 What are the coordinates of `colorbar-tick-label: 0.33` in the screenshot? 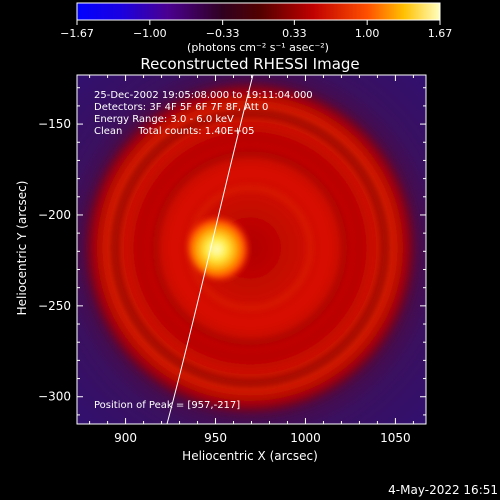 It's located at (294, 33).